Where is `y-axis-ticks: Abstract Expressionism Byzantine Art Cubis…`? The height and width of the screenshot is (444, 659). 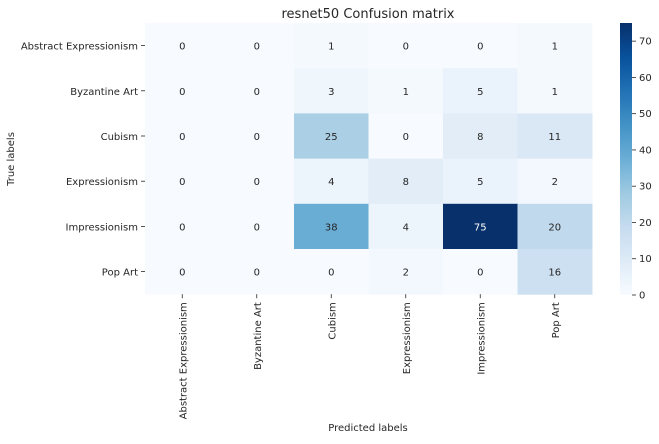
y-axis-ticks: Abstract Expressionism Byzantine Art Cubis… is located at coordinates (83, 160).